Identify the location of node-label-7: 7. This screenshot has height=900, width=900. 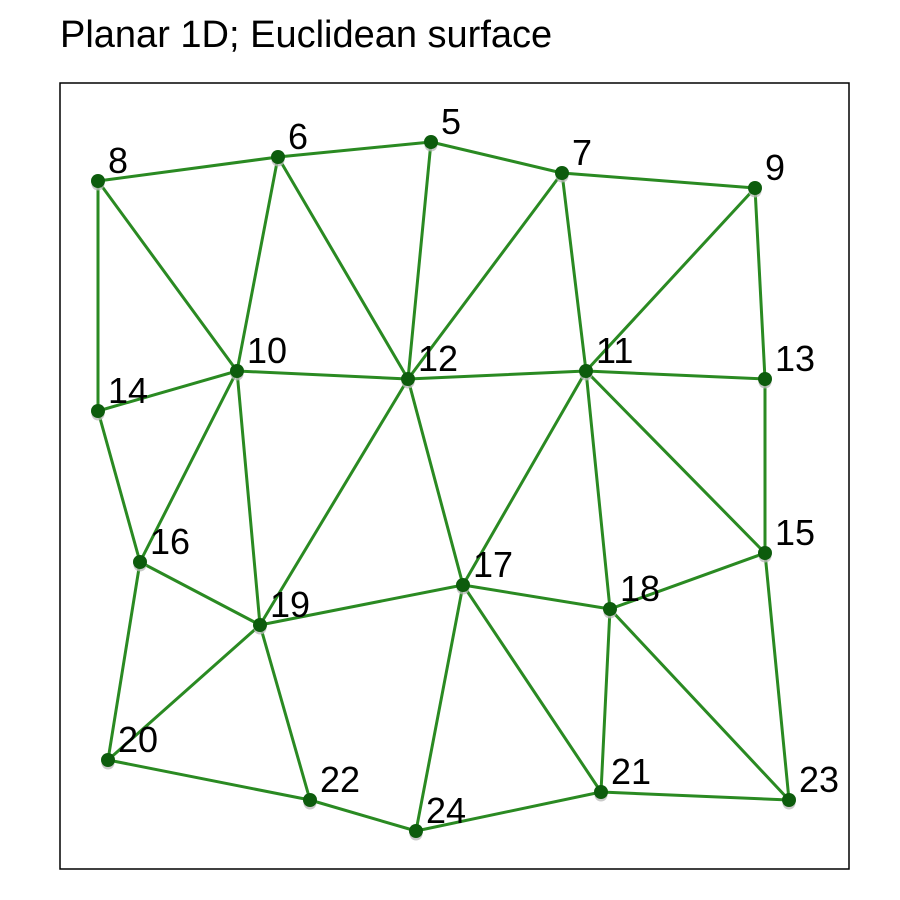
(582, 152).